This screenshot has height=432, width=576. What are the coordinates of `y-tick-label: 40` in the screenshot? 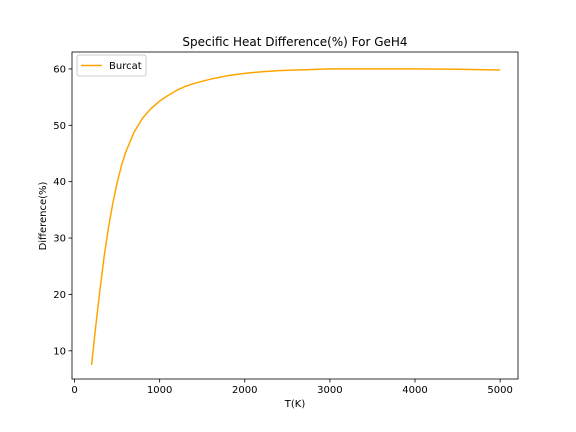 It's located at (59, 182).